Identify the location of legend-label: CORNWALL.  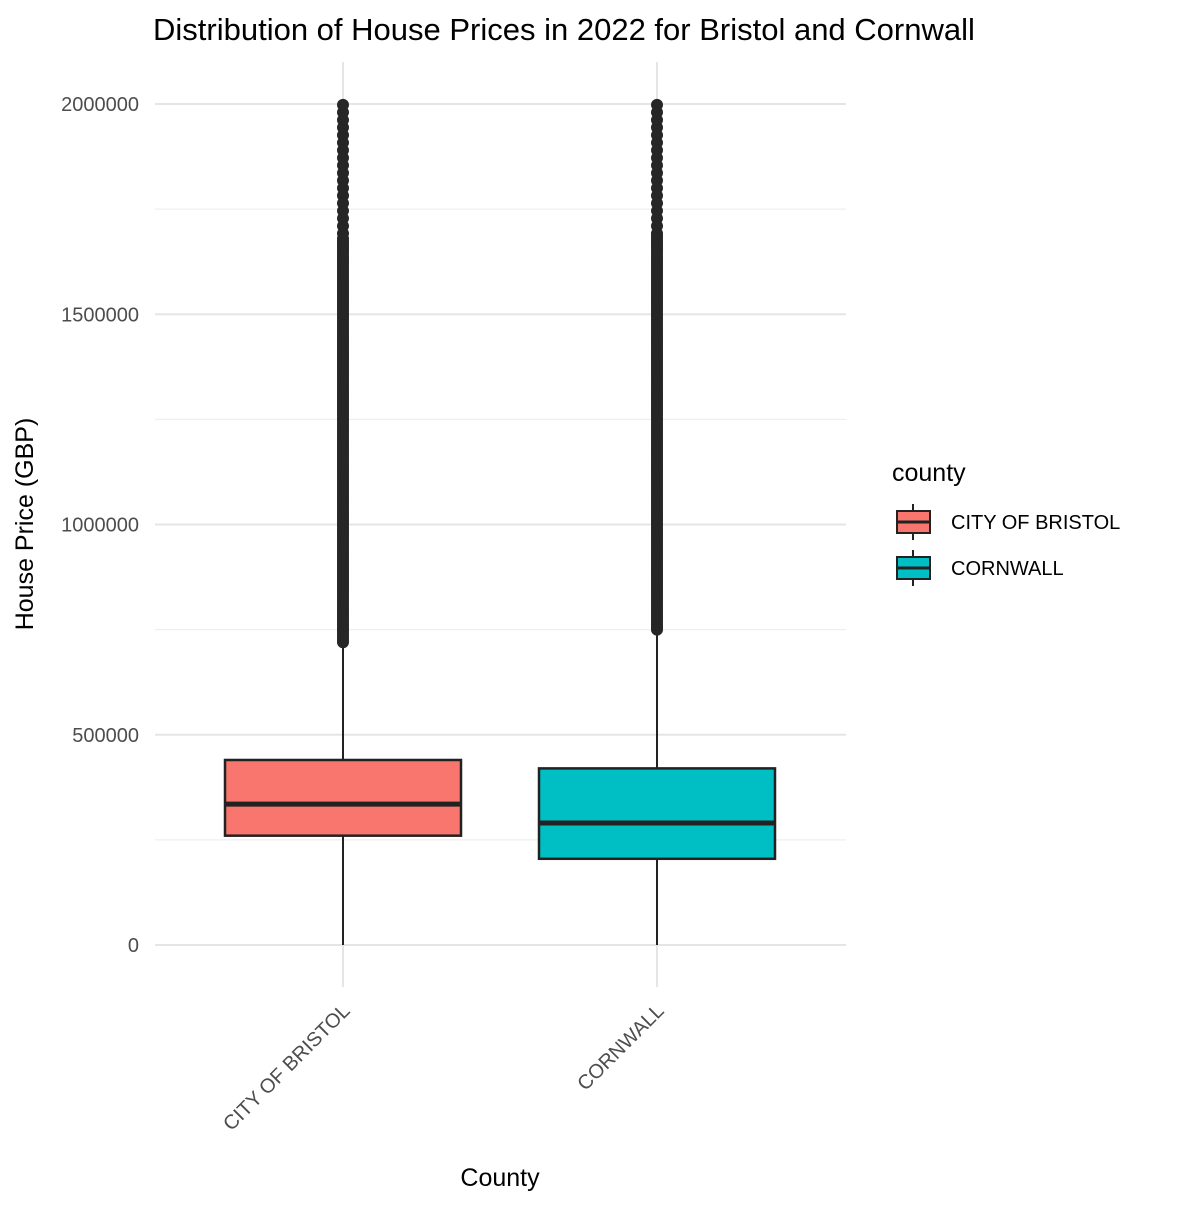
(1007, 569).